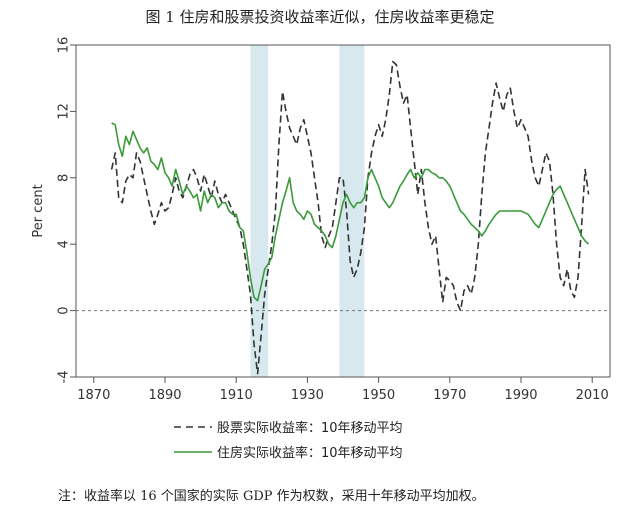 The image size is (640, 524). Describe the element at coordinates (520, 395) in the screenshot. I see `x-tick-label: 1990` at that location.